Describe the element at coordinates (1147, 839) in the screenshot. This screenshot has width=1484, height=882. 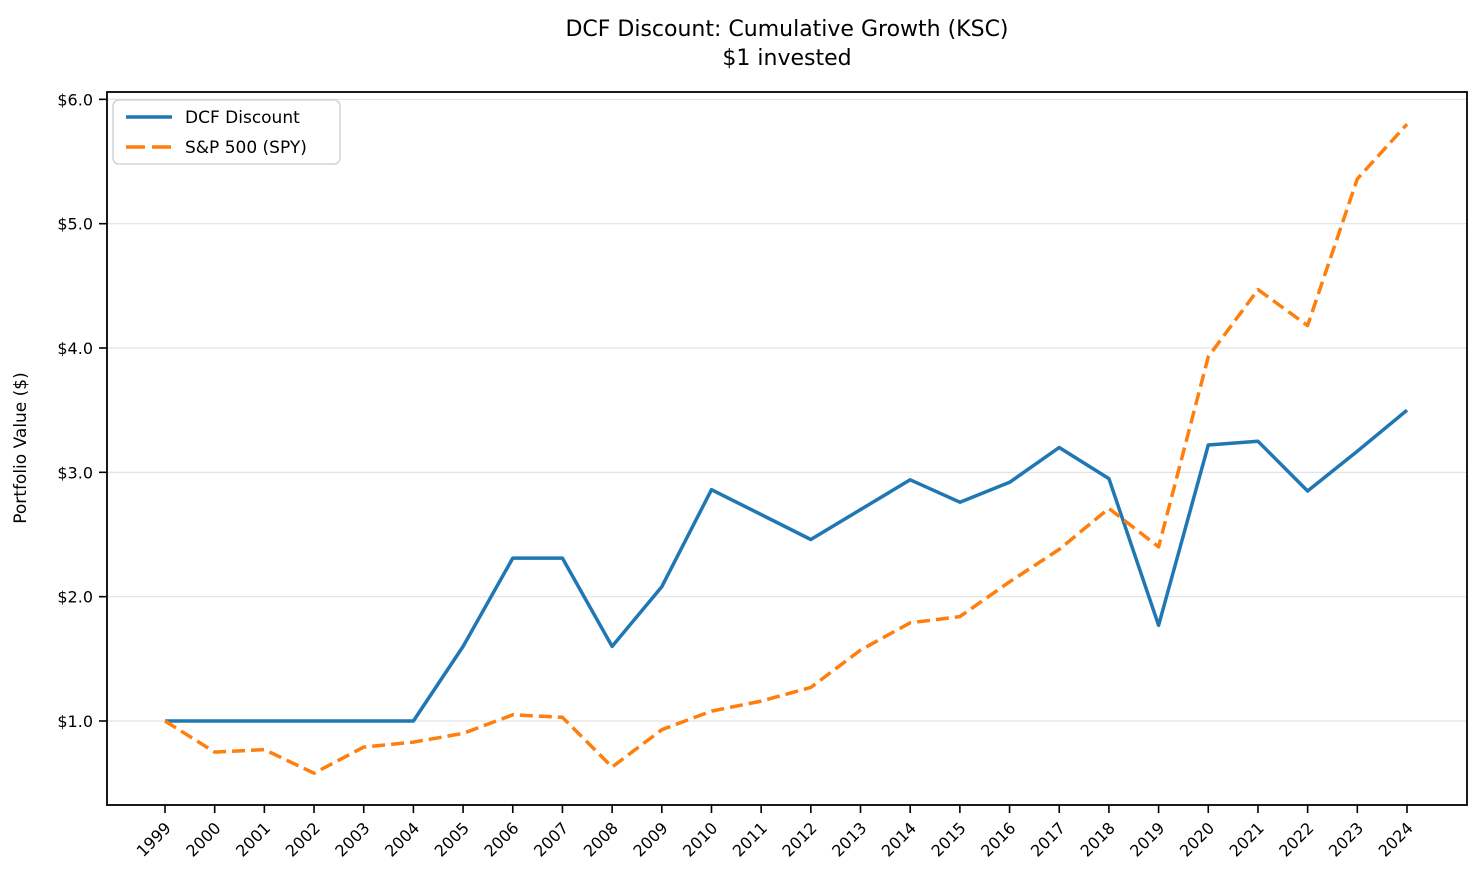
I see `x-tick-label: 2019` at that location.